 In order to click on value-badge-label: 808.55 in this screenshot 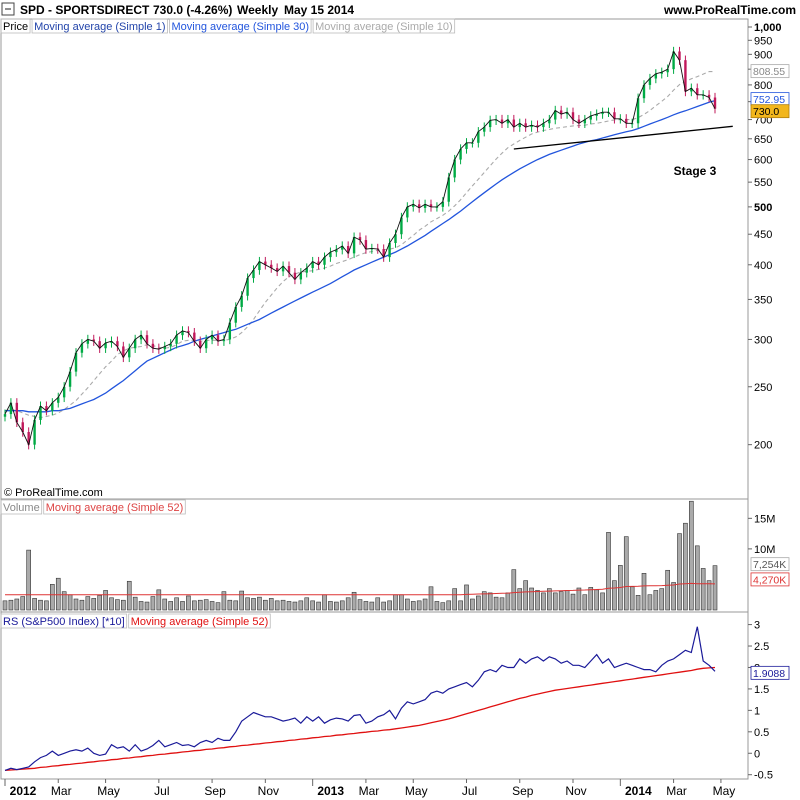, I will do `click(769, 72)`.